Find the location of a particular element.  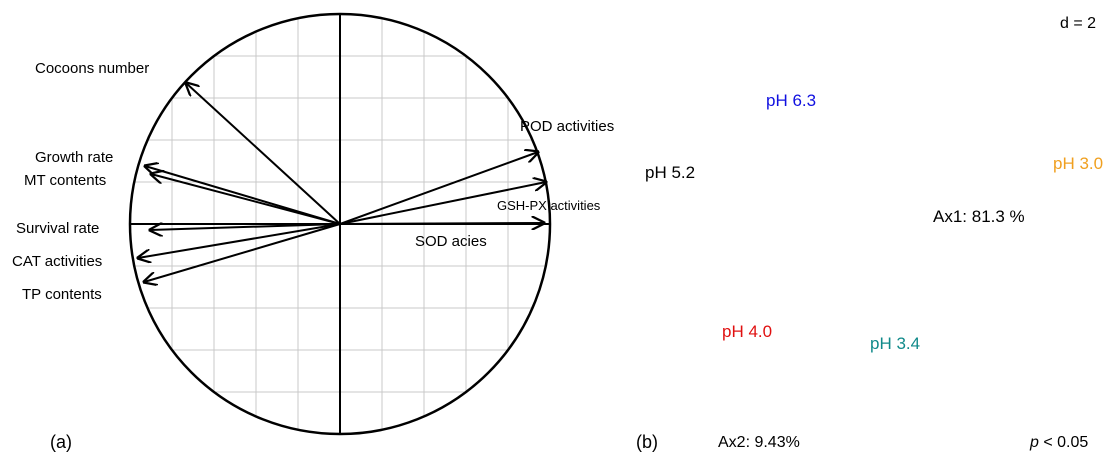

variable-label: Cocoons number is located at coordinates (92, 68).